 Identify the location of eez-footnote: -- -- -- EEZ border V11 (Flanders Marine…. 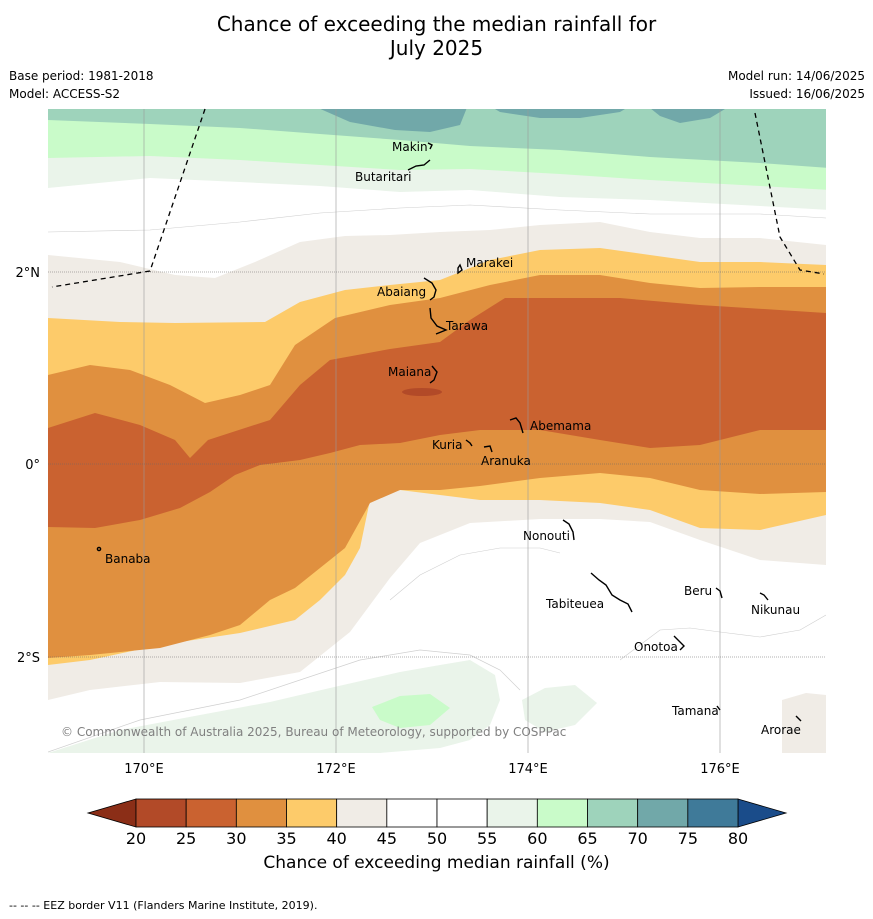
(163, 905).